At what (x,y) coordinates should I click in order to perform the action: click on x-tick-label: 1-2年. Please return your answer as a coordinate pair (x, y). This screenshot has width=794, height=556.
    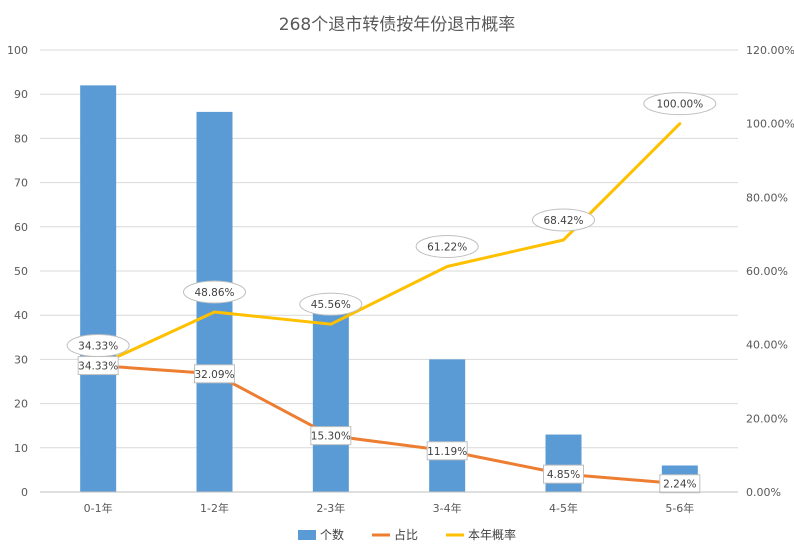
    Looking at the image, I should click on (214, 508).